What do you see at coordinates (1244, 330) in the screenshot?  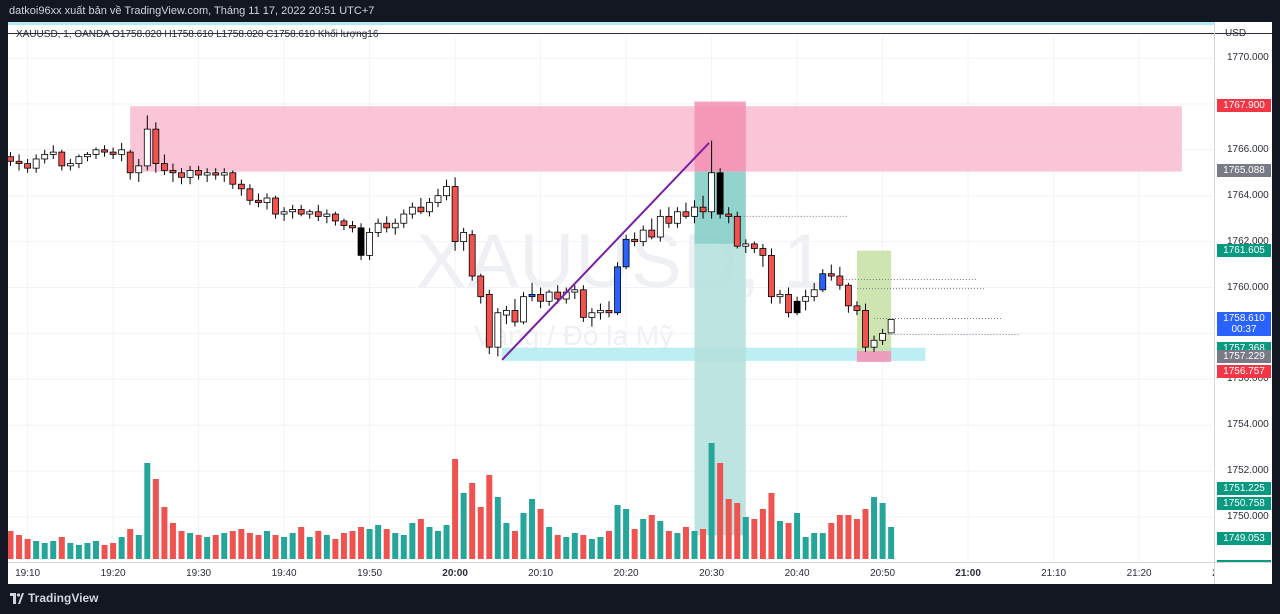 I see `countdown-label: 00:37` at bounding box center [1244, 330].